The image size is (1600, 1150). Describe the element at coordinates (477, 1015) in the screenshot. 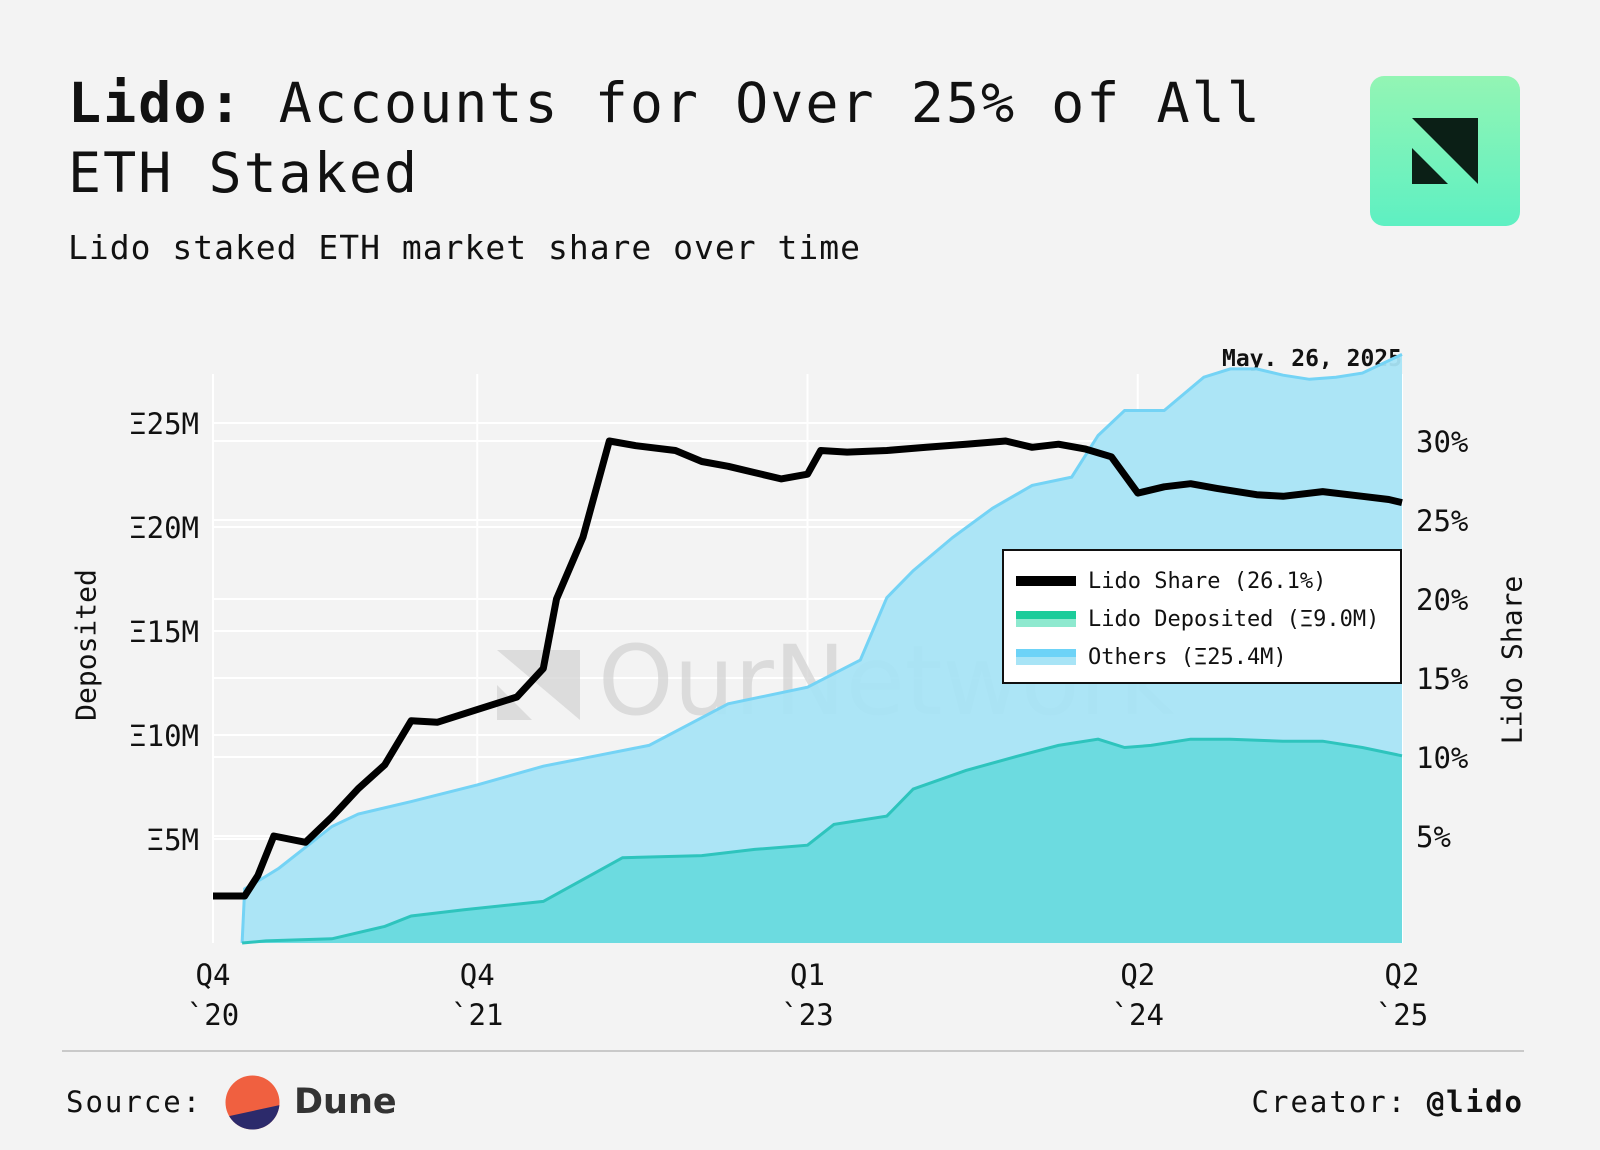

I see `x-tick-label-year: `21` at that location.